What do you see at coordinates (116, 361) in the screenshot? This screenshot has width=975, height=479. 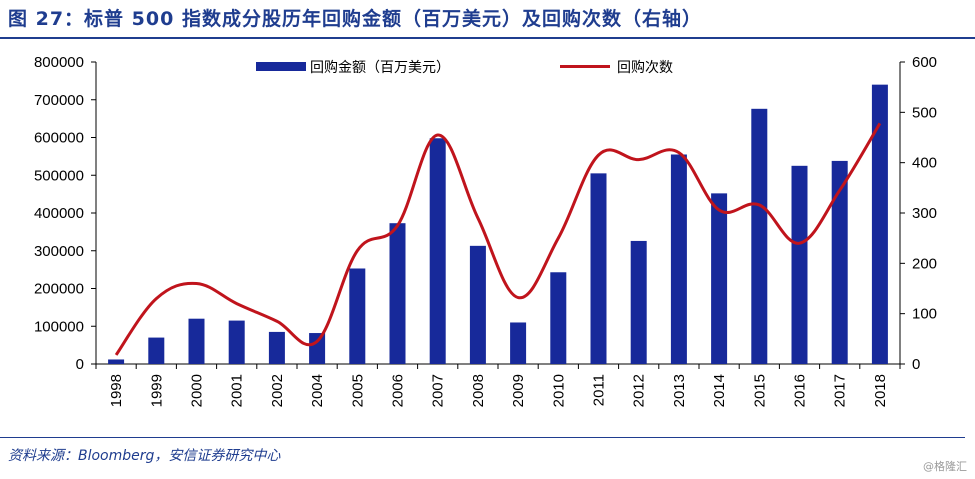 I see `bar-1998` at bounding box center [116, 361].